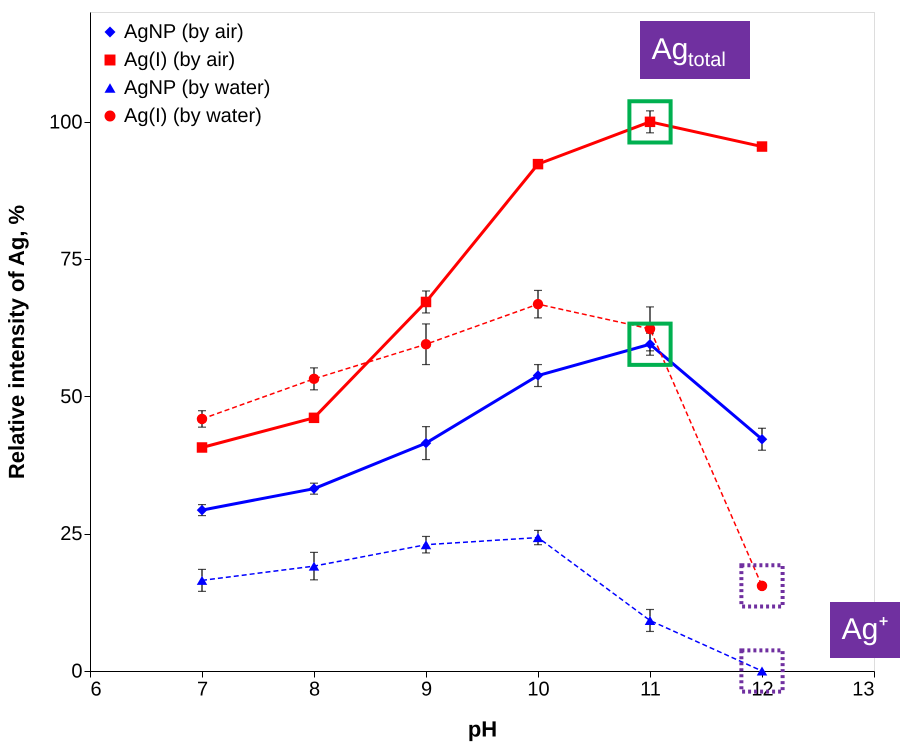  Describe the element at coordinates (71, 534) in the screenshot. I see `y-tick-label: 25` at that location.